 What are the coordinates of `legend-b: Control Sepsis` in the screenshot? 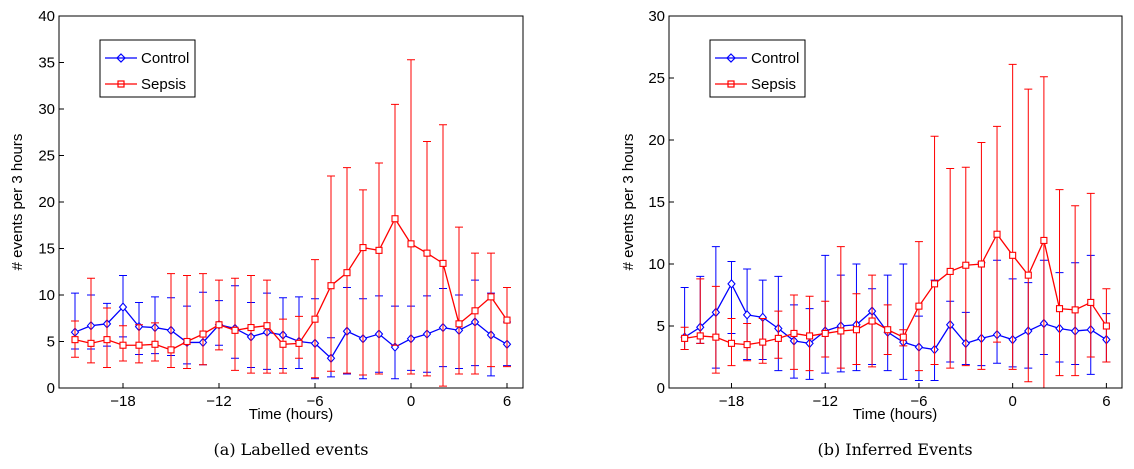 It's located at (757, 68).